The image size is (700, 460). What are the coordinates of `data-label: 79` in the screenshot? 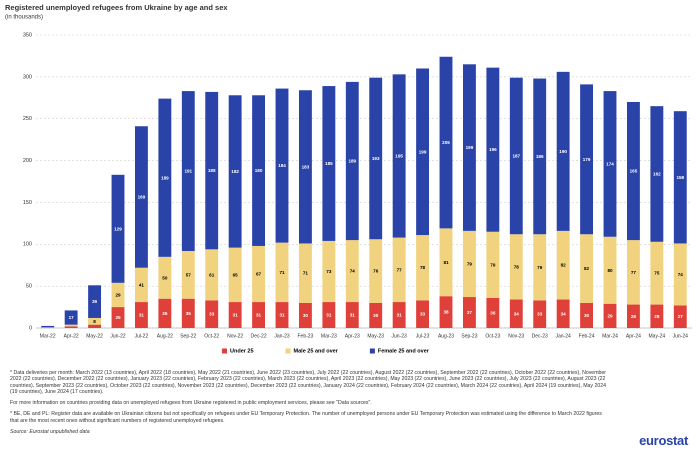 It's located at (470, 263).